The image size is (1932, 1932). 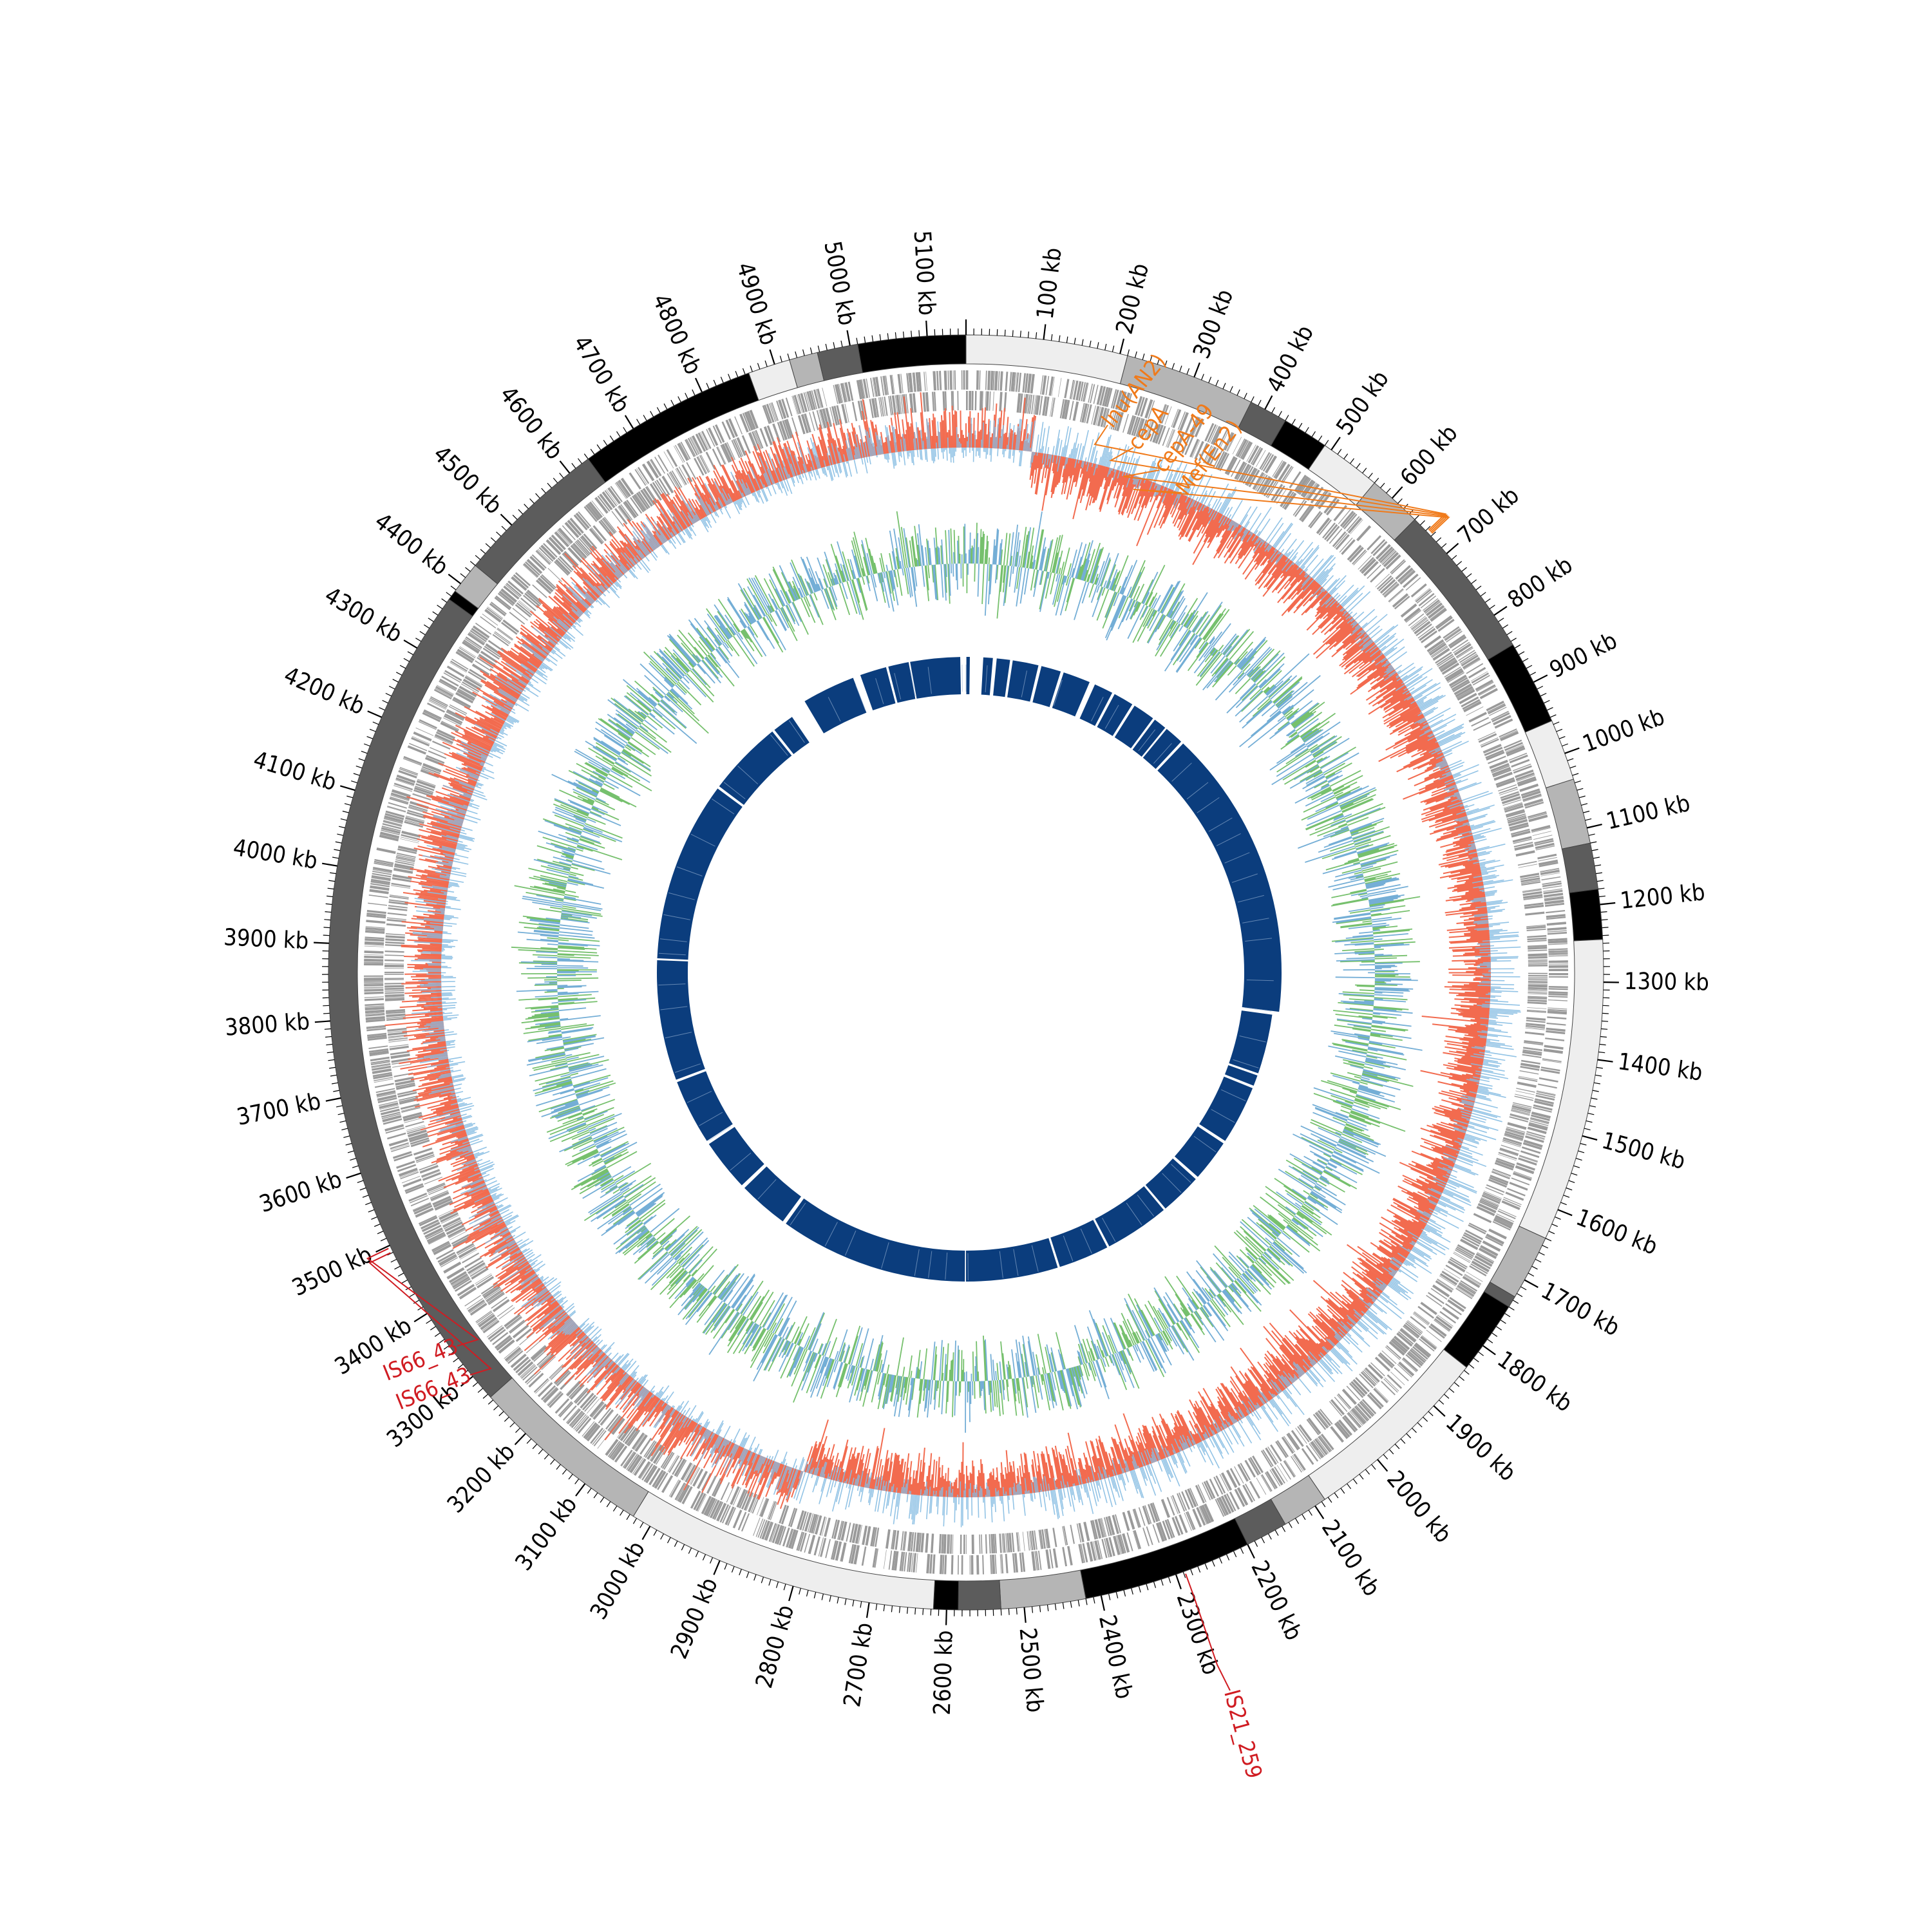 What do you see at coordinates (1242, 1734) in the screenshot?
I see `gene-label: IS21_259` at bounding box center [1242, 1734].